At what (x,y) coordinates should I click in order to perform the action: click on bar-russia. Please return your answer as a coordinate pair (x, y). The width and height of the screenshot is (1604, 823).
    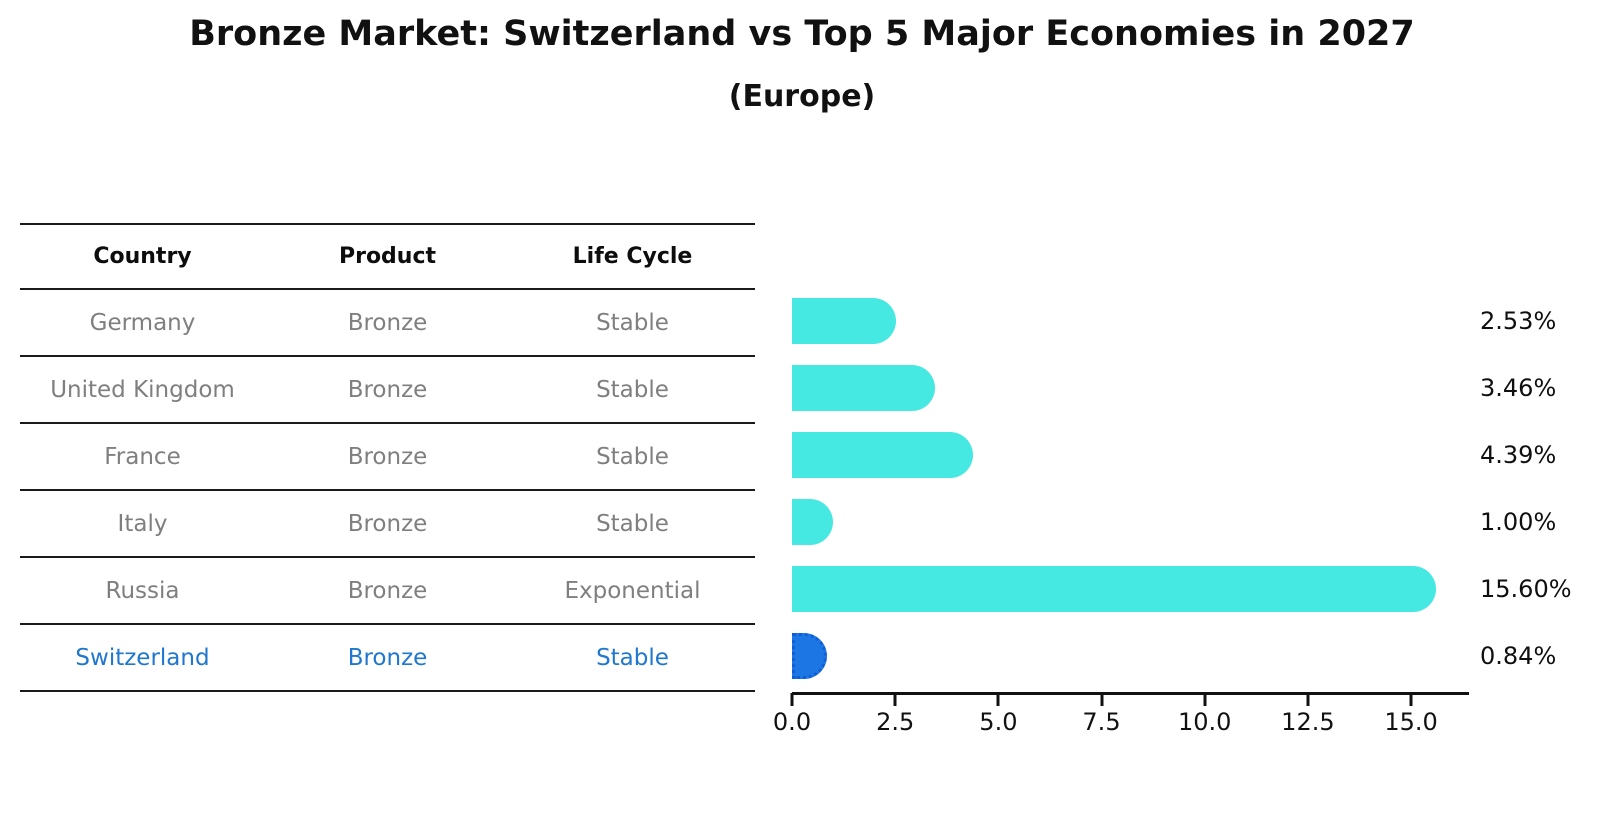
    Looking at the image, I should click on (1114, 588).